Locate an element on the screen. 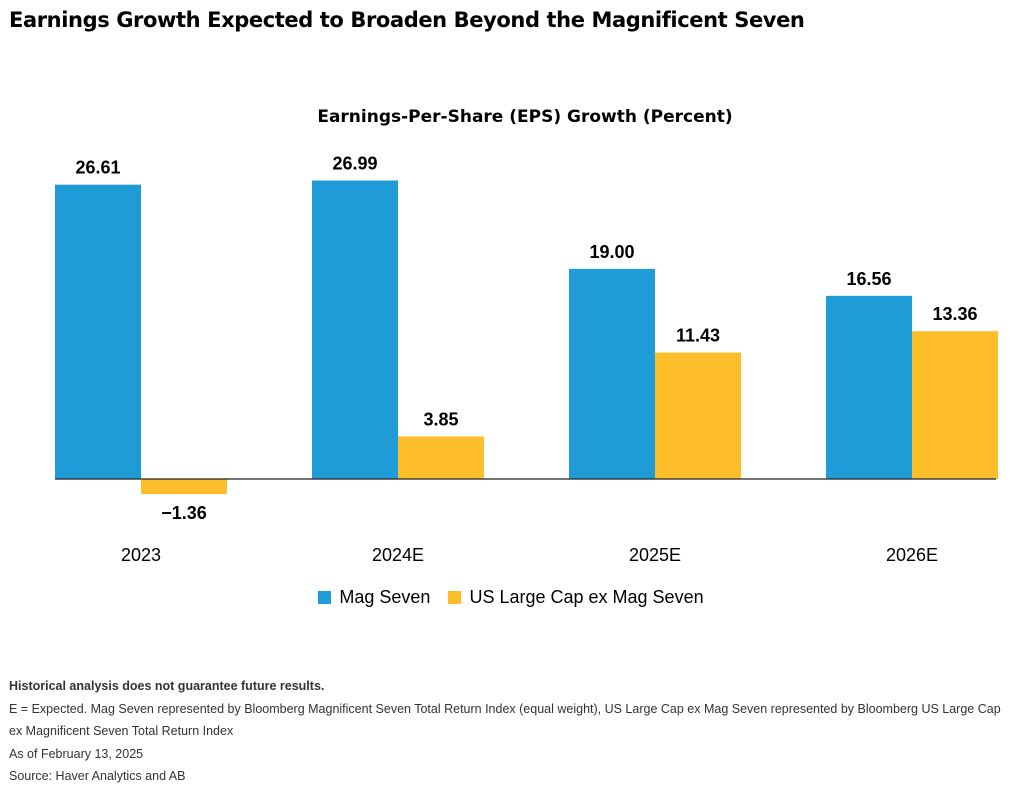 The width and height of the screenshot is (1022, 804). legend-item-us-large-cap: US Large Cap ex Mag Seven is located at coordinates (576, 597).